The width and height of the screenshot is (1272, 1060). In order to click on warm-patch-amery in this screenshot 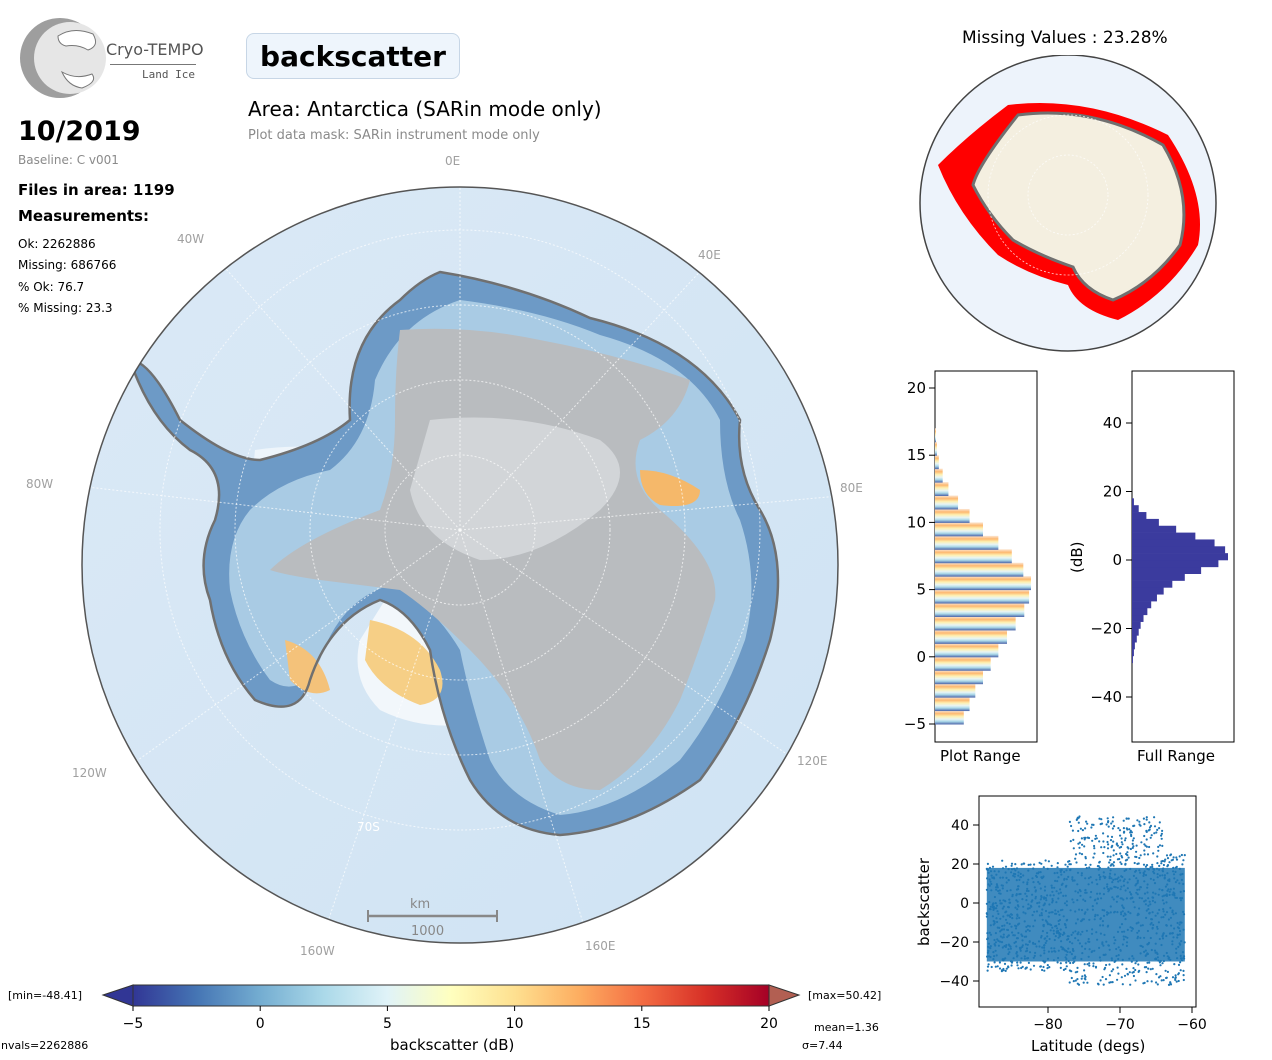, I will do `click(670, 488)`.